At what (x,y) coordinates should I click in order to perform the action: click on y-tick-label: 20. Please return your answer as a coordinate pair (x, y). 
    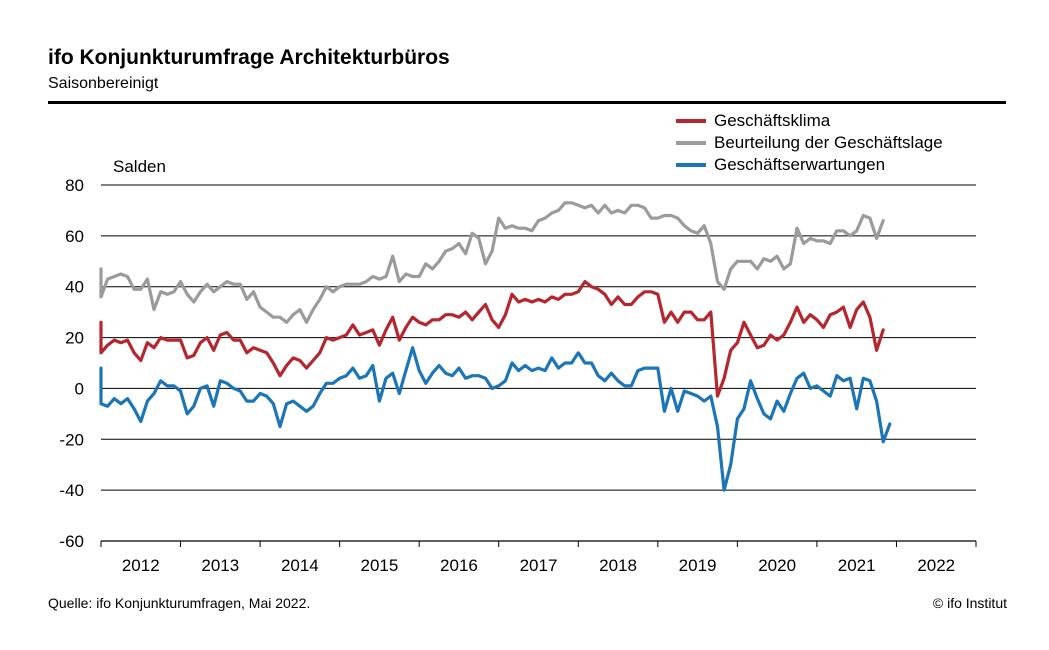
    Looking at the image, I should click on (74, 338).